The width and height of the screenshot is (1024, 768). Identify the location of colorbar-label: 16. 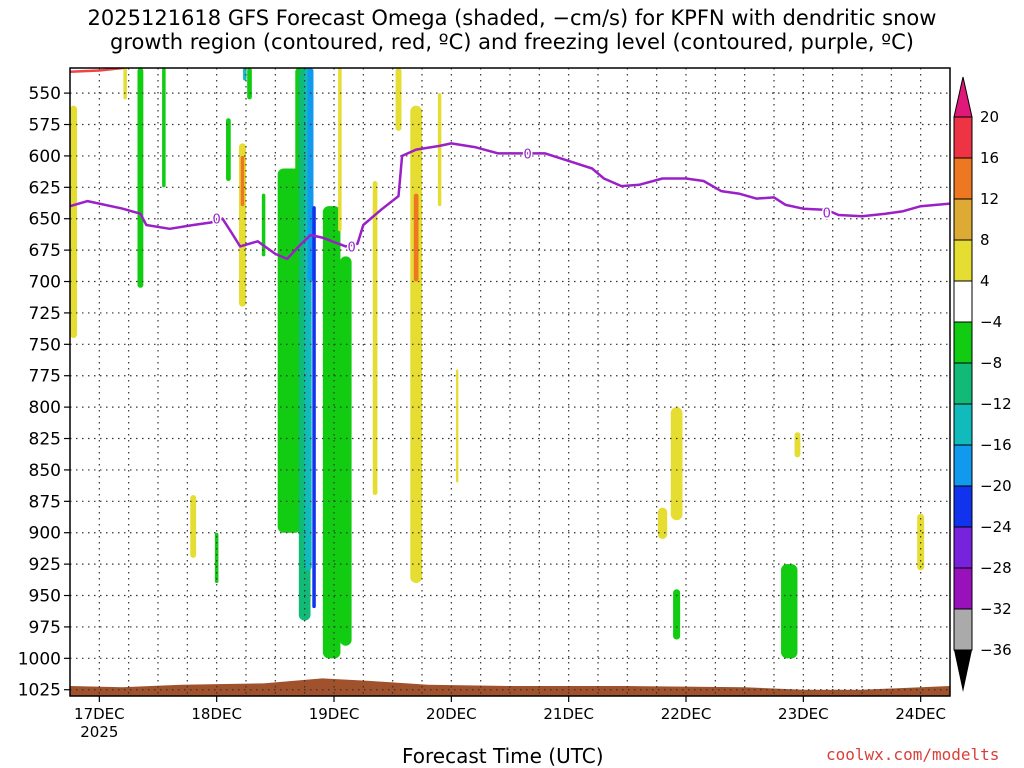
(989, 158).